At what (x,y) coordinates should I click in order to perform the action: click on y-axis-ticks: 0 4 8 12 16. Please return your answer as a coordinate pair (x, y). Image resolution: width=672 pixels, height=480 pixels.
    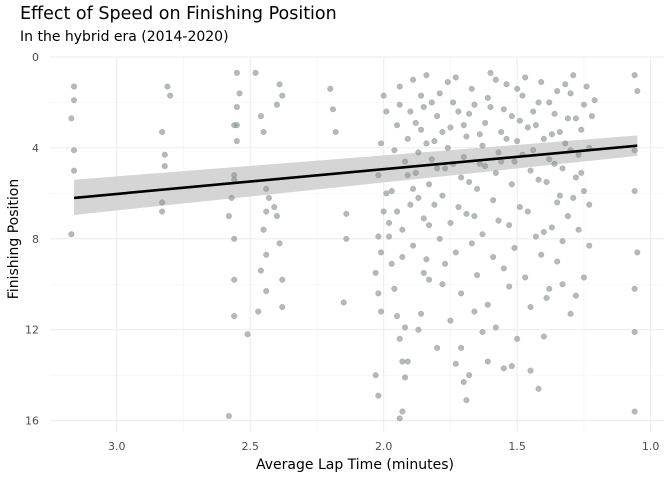
    Looking at the image, I should click on (32, 239).